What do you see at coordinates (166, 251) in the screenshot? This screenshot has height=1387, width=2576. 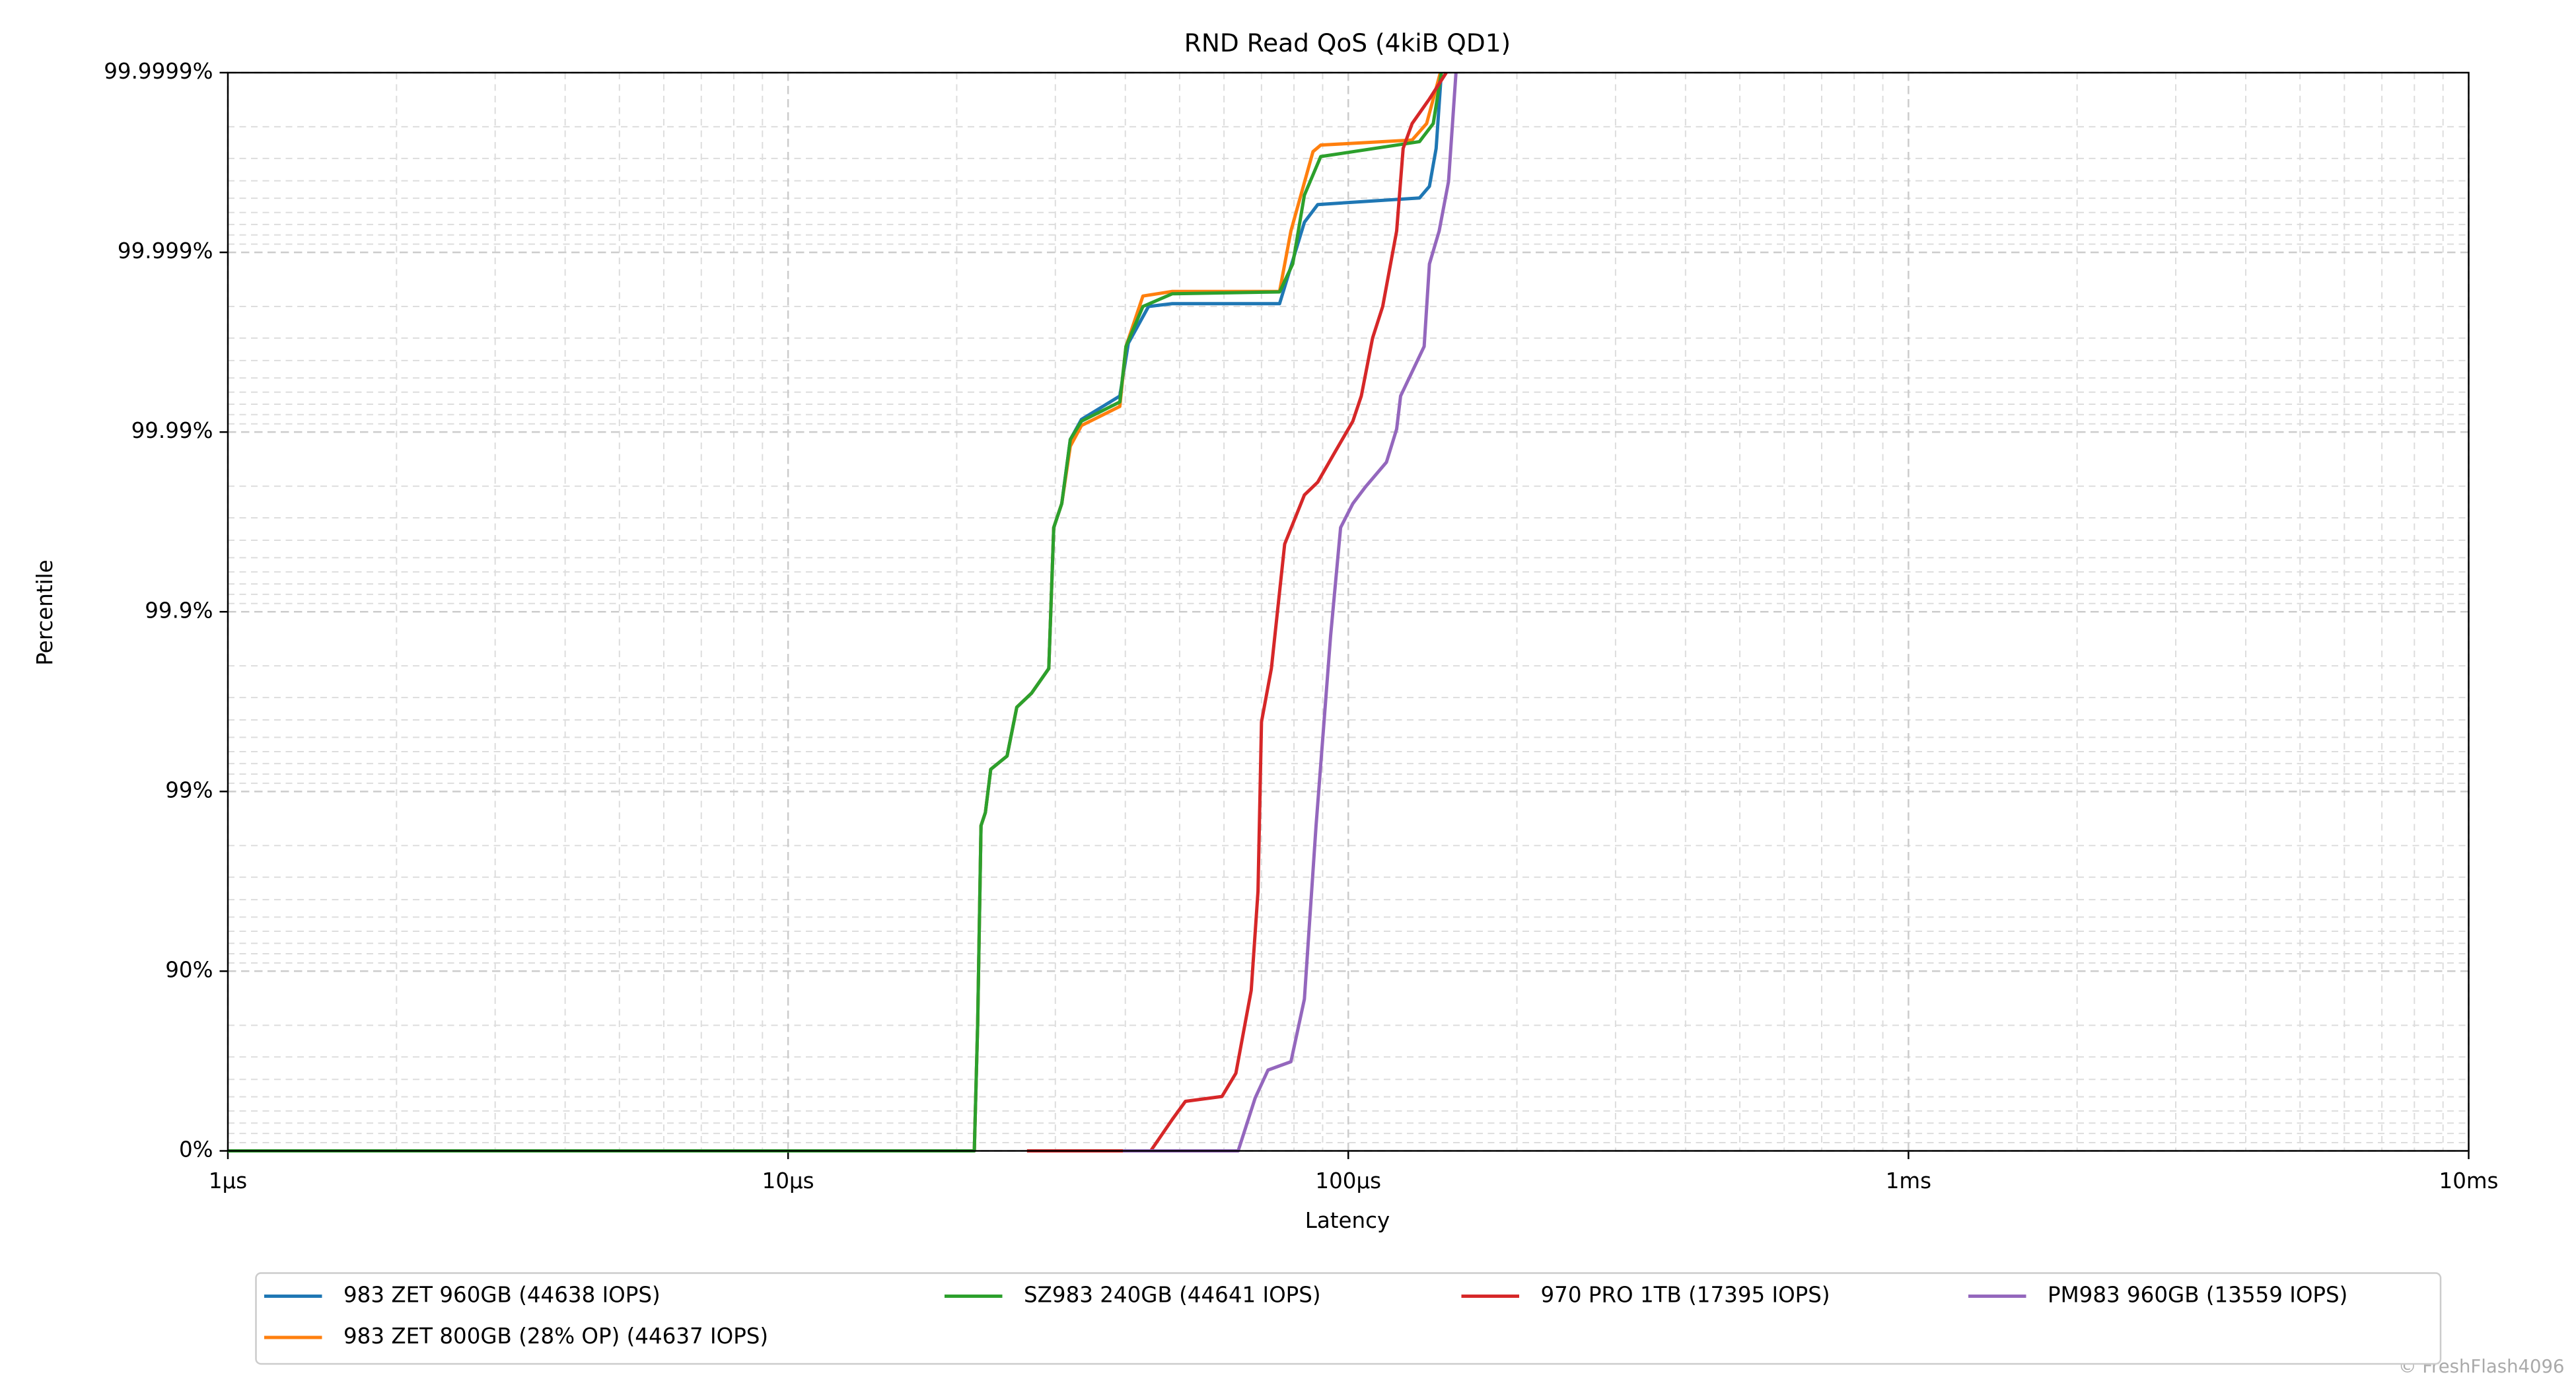 I see `y-tick-label: 99.999%` at bounding box center [166, 251].